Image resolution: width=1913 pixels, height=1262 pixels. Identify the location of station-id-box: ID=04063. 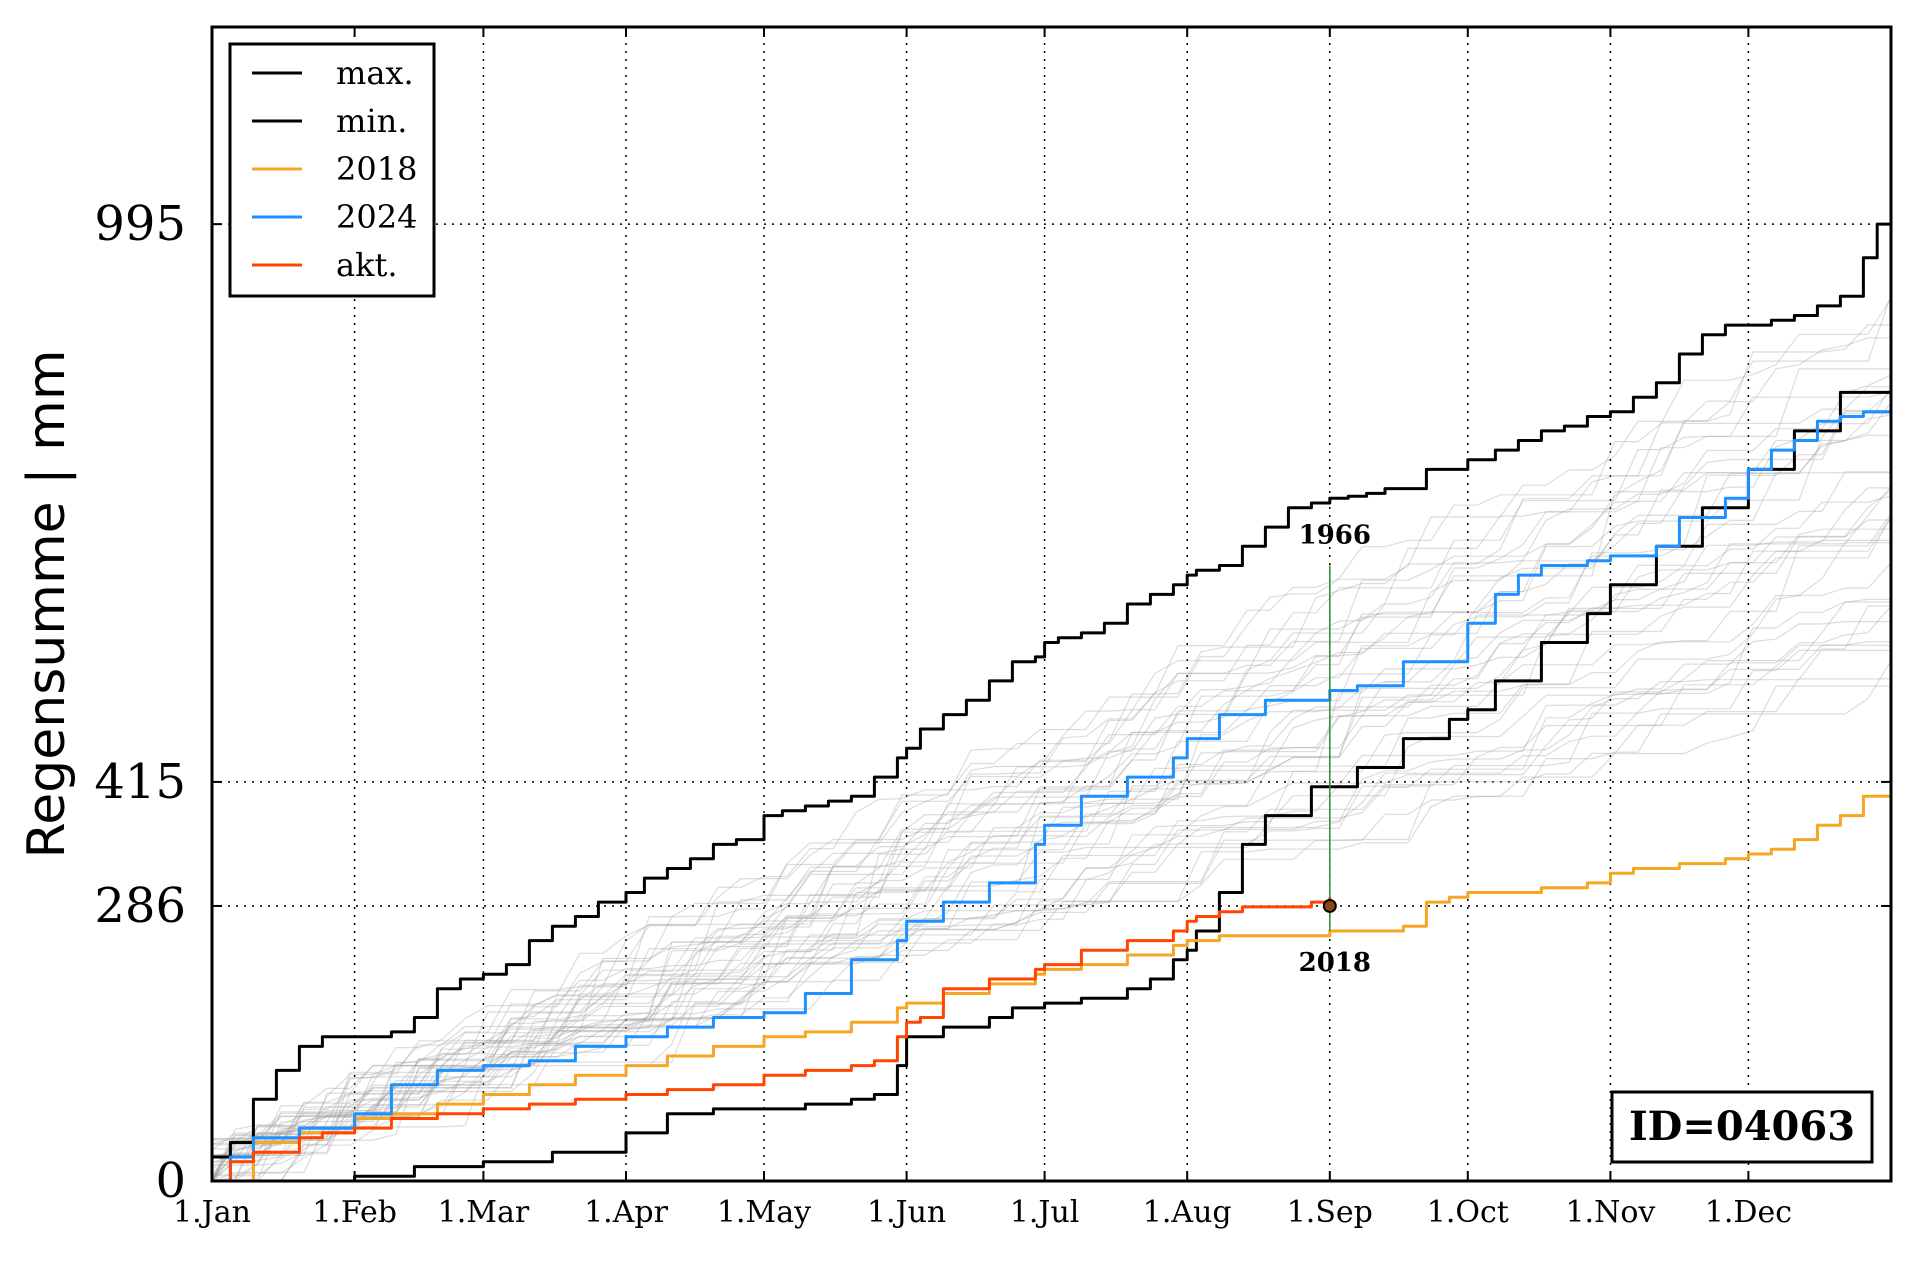
(1742, 1127).